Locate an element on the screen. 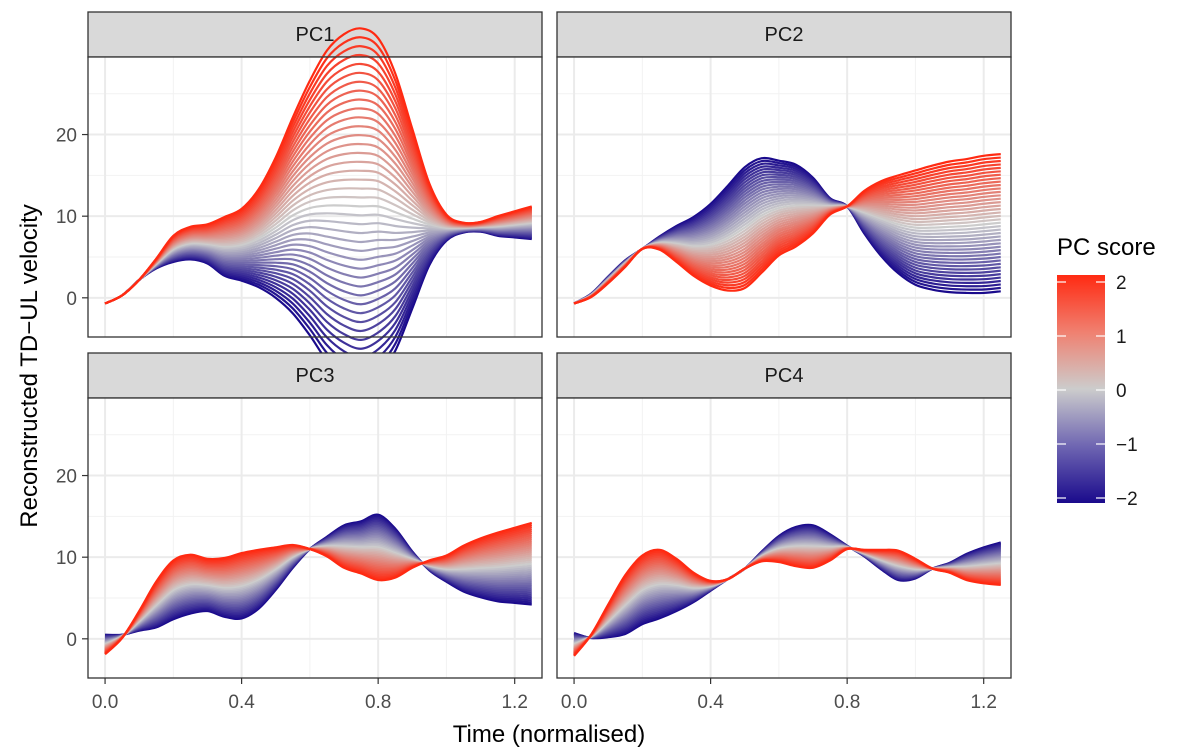 Image resolution: width=1185 pixels, height=748 pixels. legend-tick-label: −2 is located at coordinates (1127, 499).